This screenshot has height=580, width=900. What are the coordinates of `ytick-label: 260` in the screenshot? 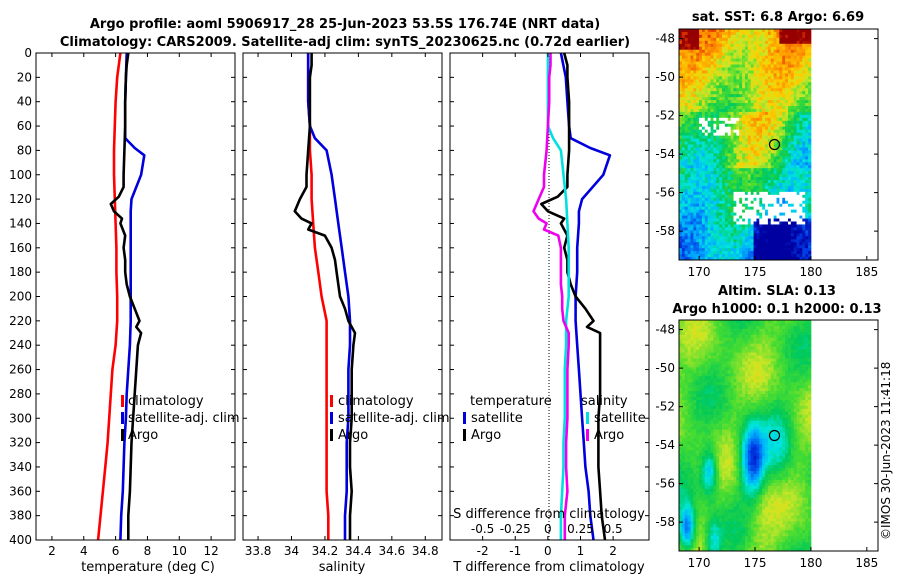 It's located at (20, 370).